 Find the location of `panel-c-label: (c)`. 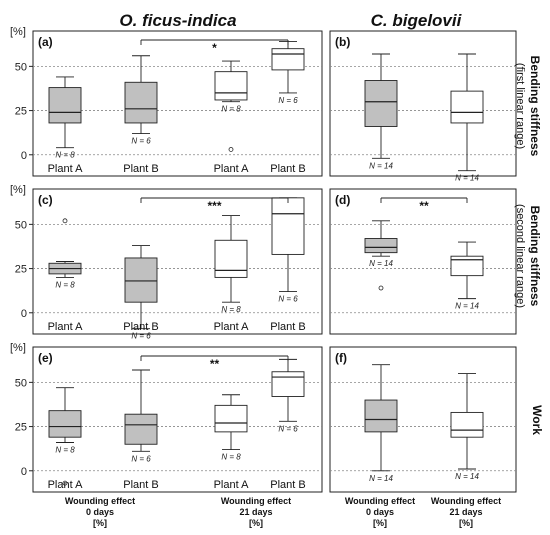

panel-c-label: (c) is located at coordinates (45, 200).